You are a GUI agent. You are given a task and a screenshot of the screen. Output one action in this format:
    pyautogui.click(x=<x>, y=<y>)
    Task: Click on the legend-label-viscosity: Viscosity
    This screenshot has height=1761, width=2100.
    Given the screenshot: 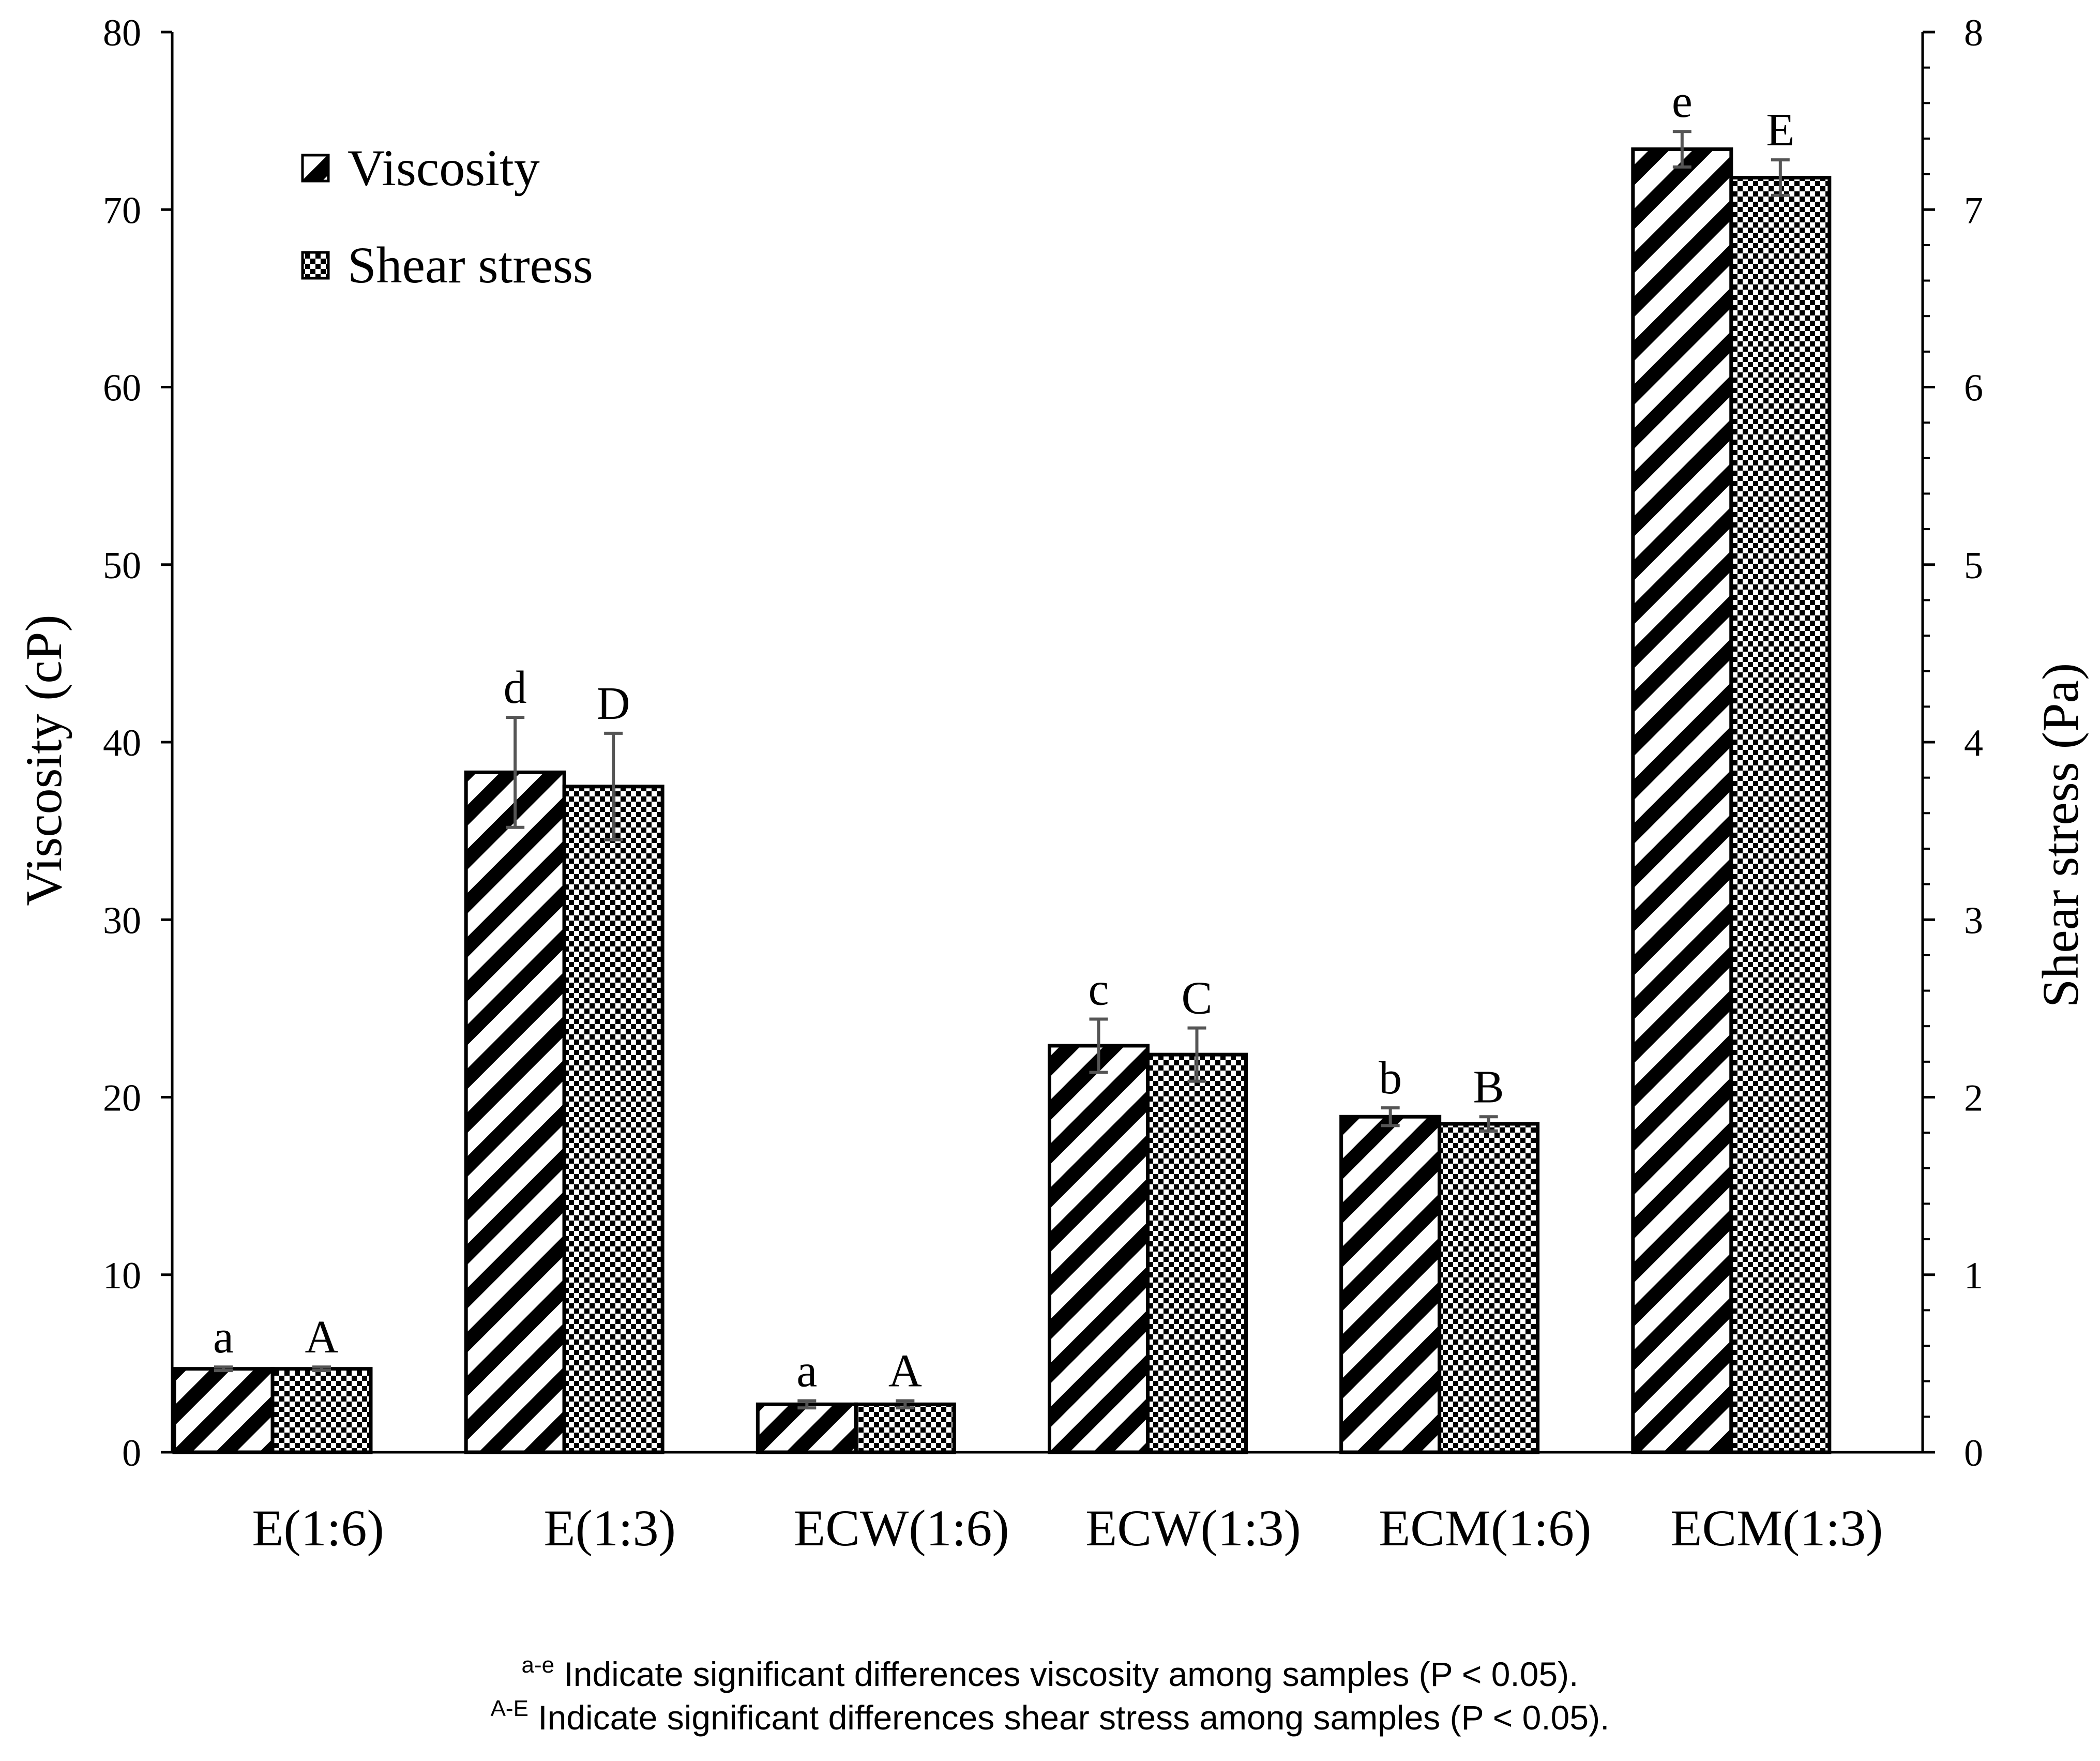 What is the action you would take?
    pyautogui.click(x=444, y=168)
    